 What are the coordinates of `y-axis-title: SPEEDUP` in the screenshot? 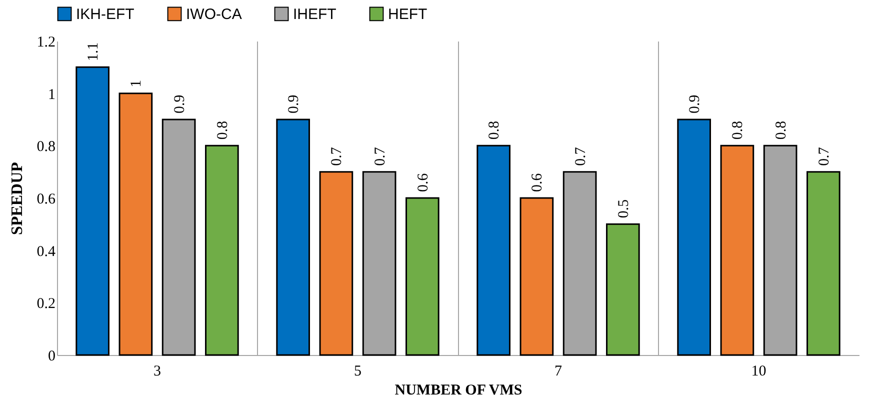 It's located at (17, 198).